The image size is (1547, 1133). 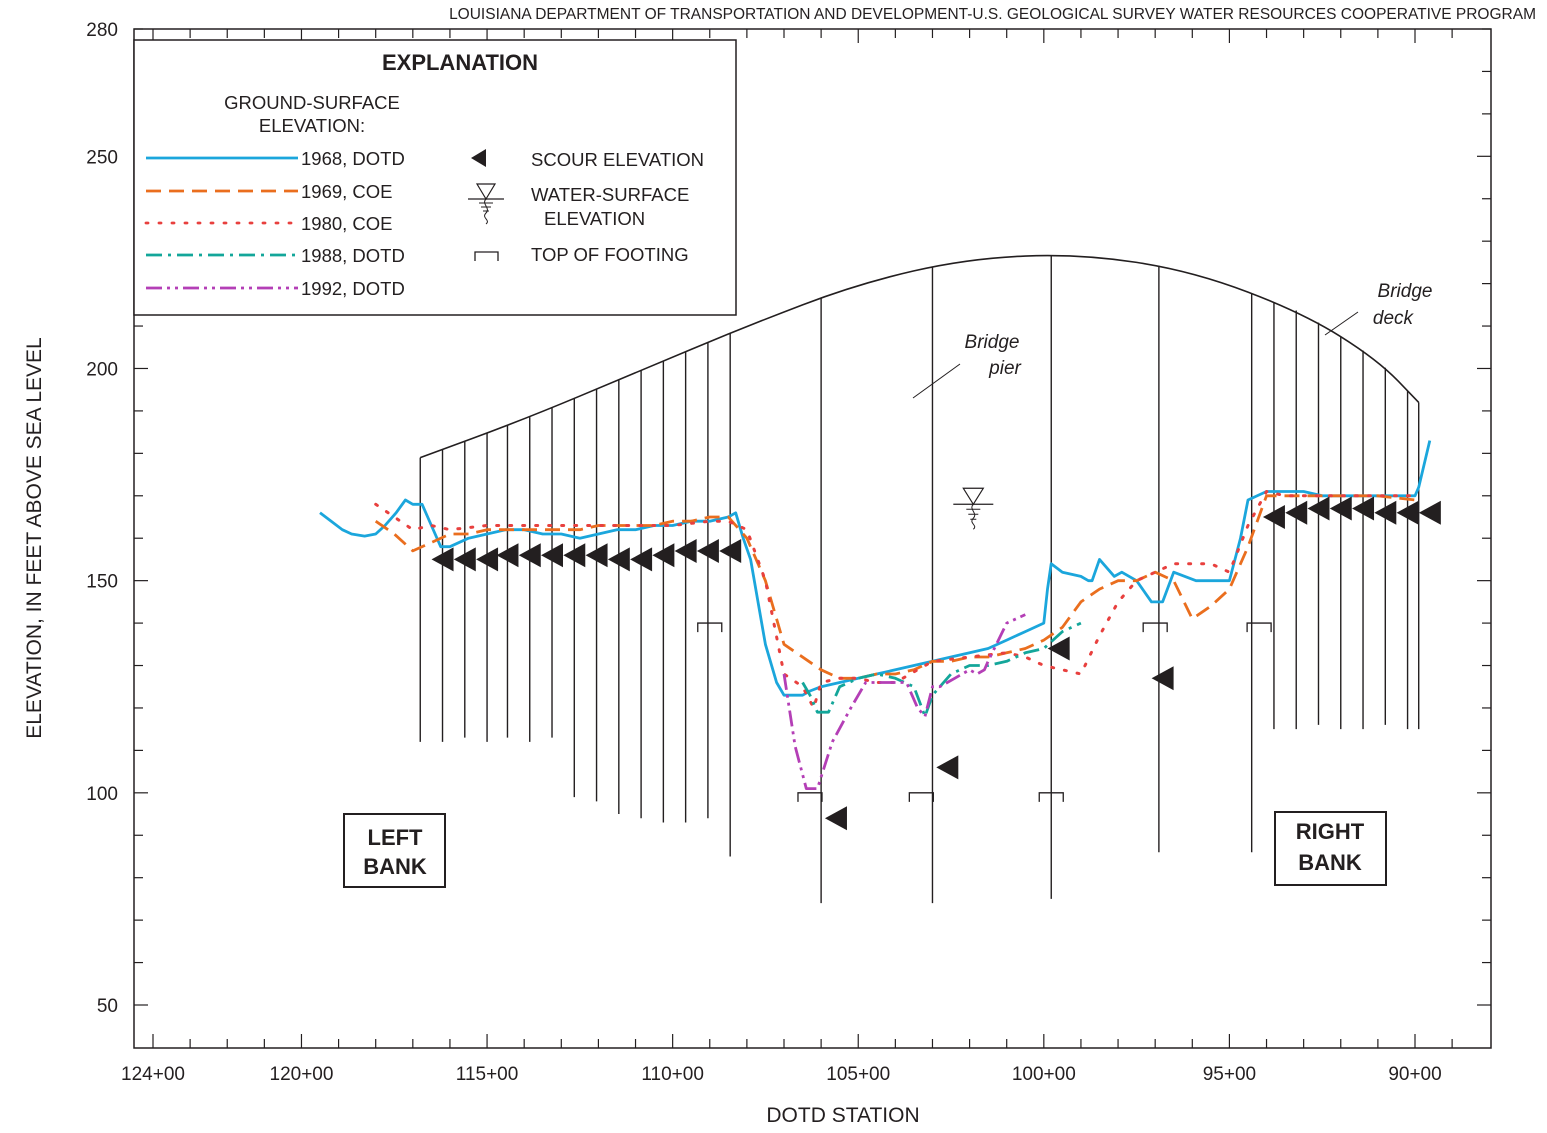 I want to click on x-axis-title: DOTD STATION, so click(x=842, y=1115).